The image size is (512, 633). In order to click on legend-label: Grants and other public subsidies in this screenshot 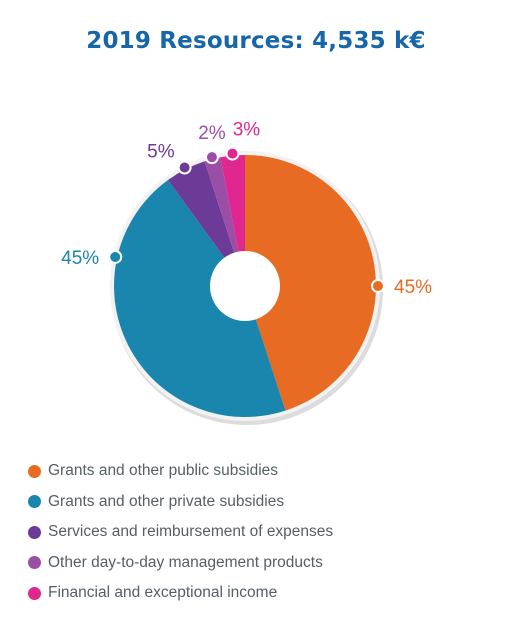, I will do `click(163, 471)`.